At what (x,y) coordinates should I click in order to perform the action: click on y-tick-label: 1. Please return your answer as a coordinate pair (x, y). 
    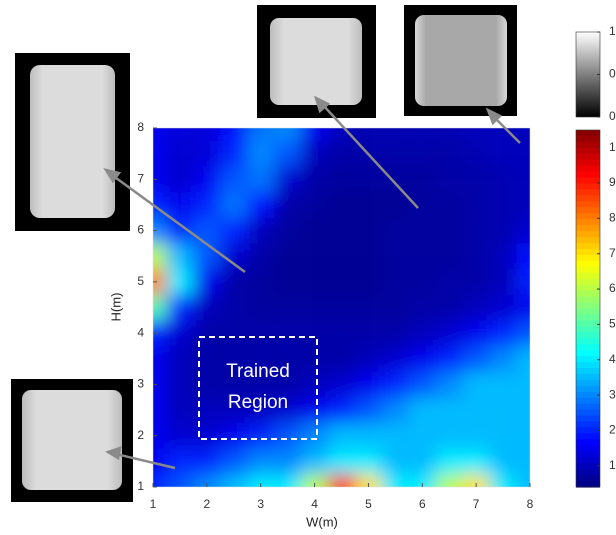
    Looking at the image, I should click on (140, 486).